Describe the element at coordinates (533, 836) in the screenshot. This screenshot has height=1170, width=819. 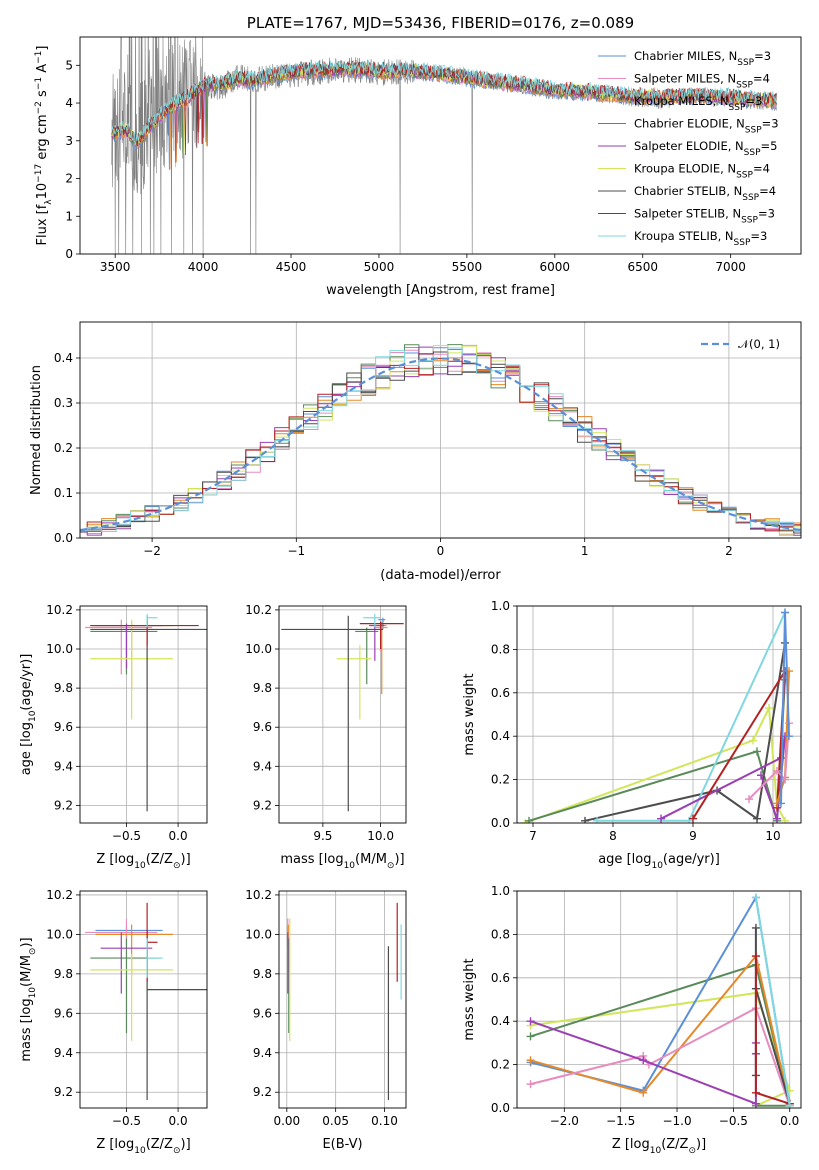
I see `x-tick-label: 7` at that location.